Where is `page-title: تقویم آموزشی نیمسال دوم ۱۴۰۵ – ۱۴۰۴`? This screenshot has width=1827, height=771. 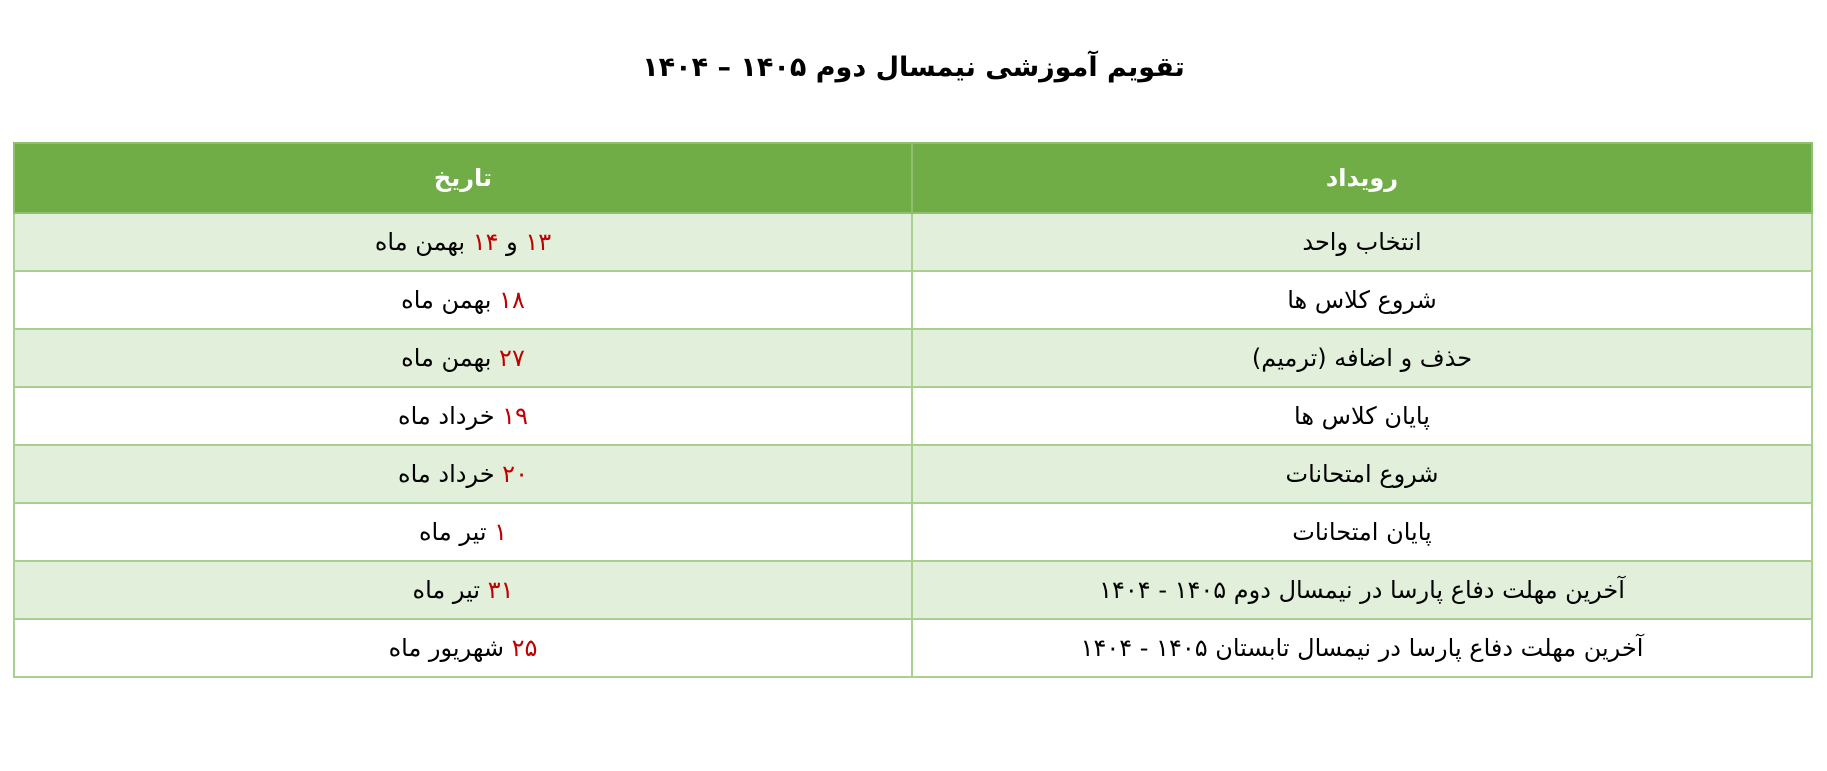 page-title: تقویم آموزشی نیمسال دوم ۱۴۰۵ – ۱۴۰۴ is located at coordinates (913, 67).